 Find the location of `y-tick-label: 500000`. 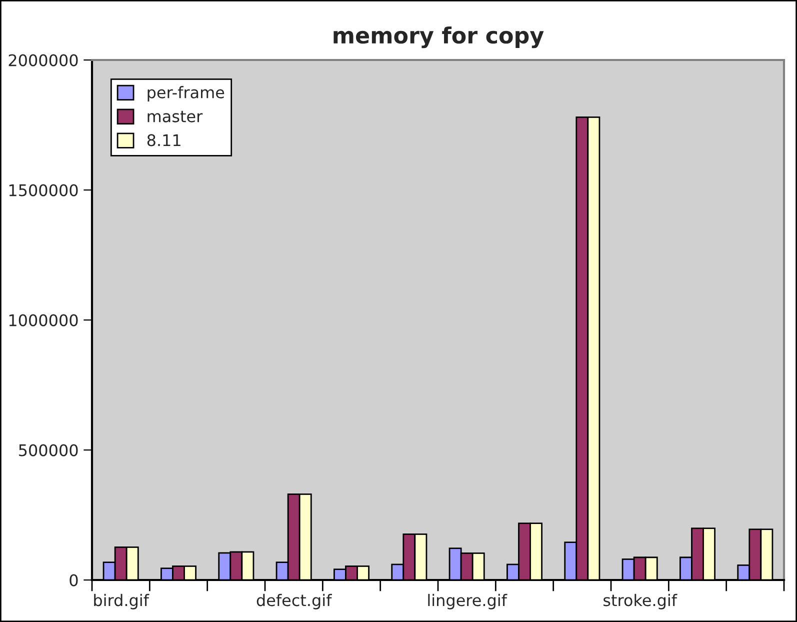

y-tick-label: 500000 is located at coordinates (48, 450).